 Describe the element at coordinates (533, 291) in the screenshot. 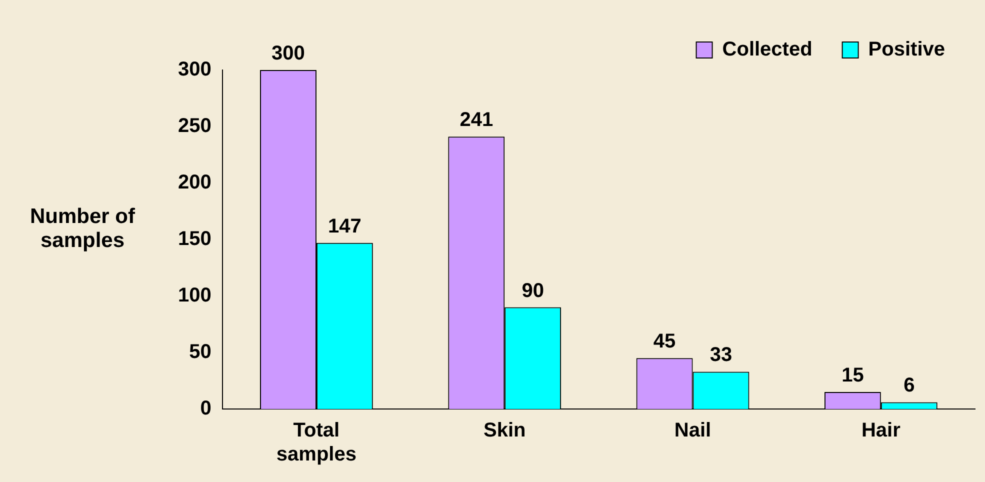

I see `data-label: 90` at that location.